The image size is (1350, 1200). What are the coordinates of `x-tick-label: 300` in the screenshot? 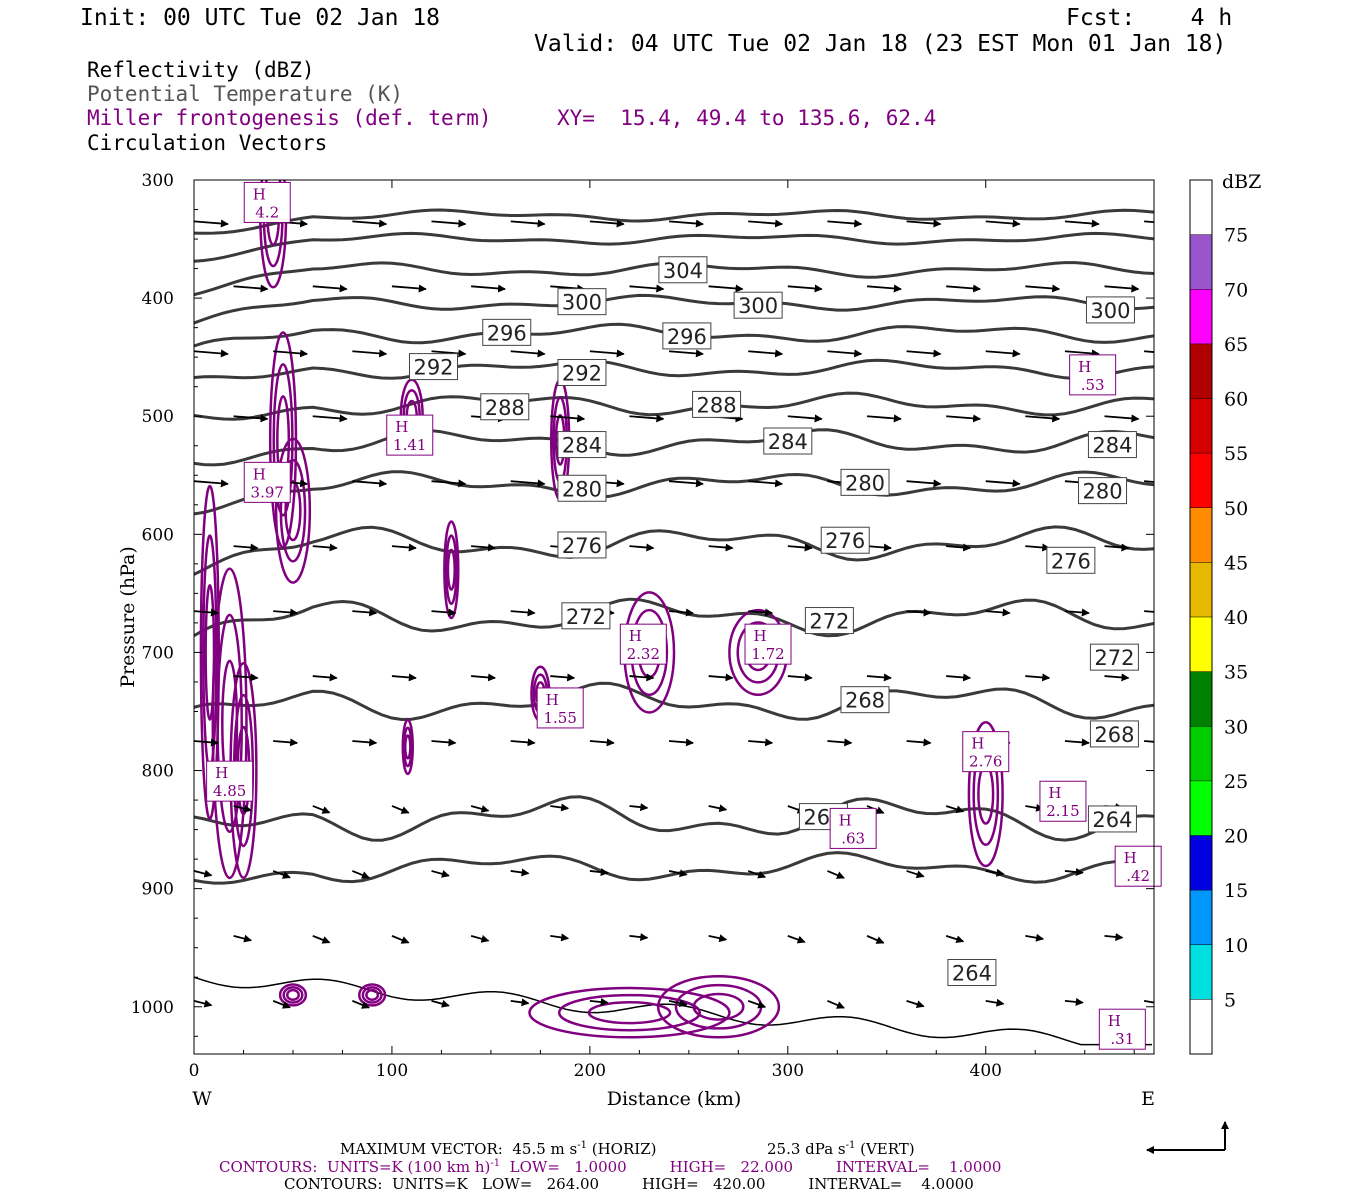 It's located at (788, 1071).